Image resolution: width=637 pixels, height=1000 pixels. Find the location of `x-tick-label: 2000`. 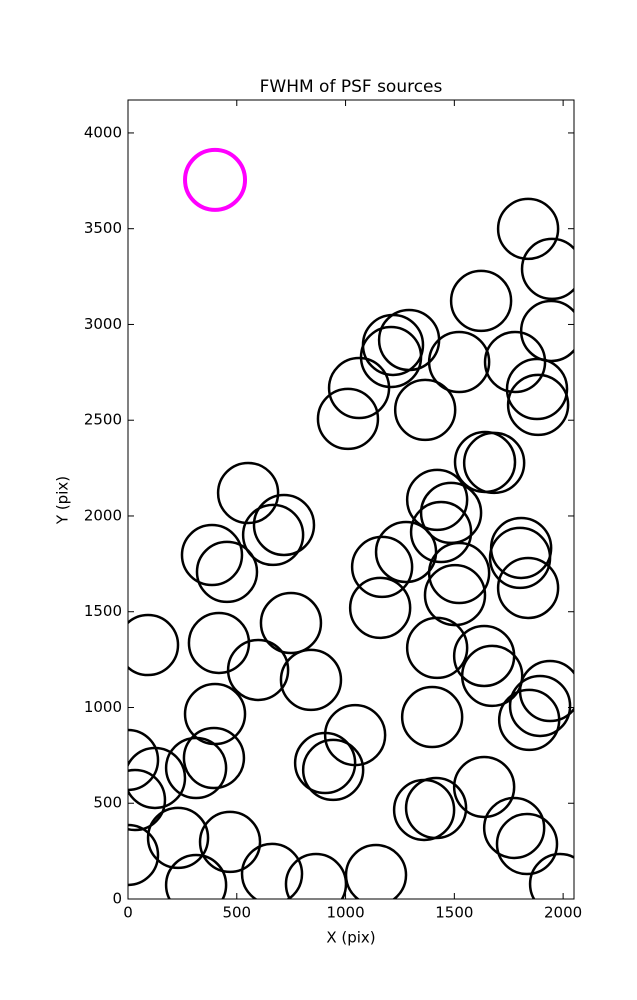

x-tick-label: 2000 is located at coordinates (563, 913).